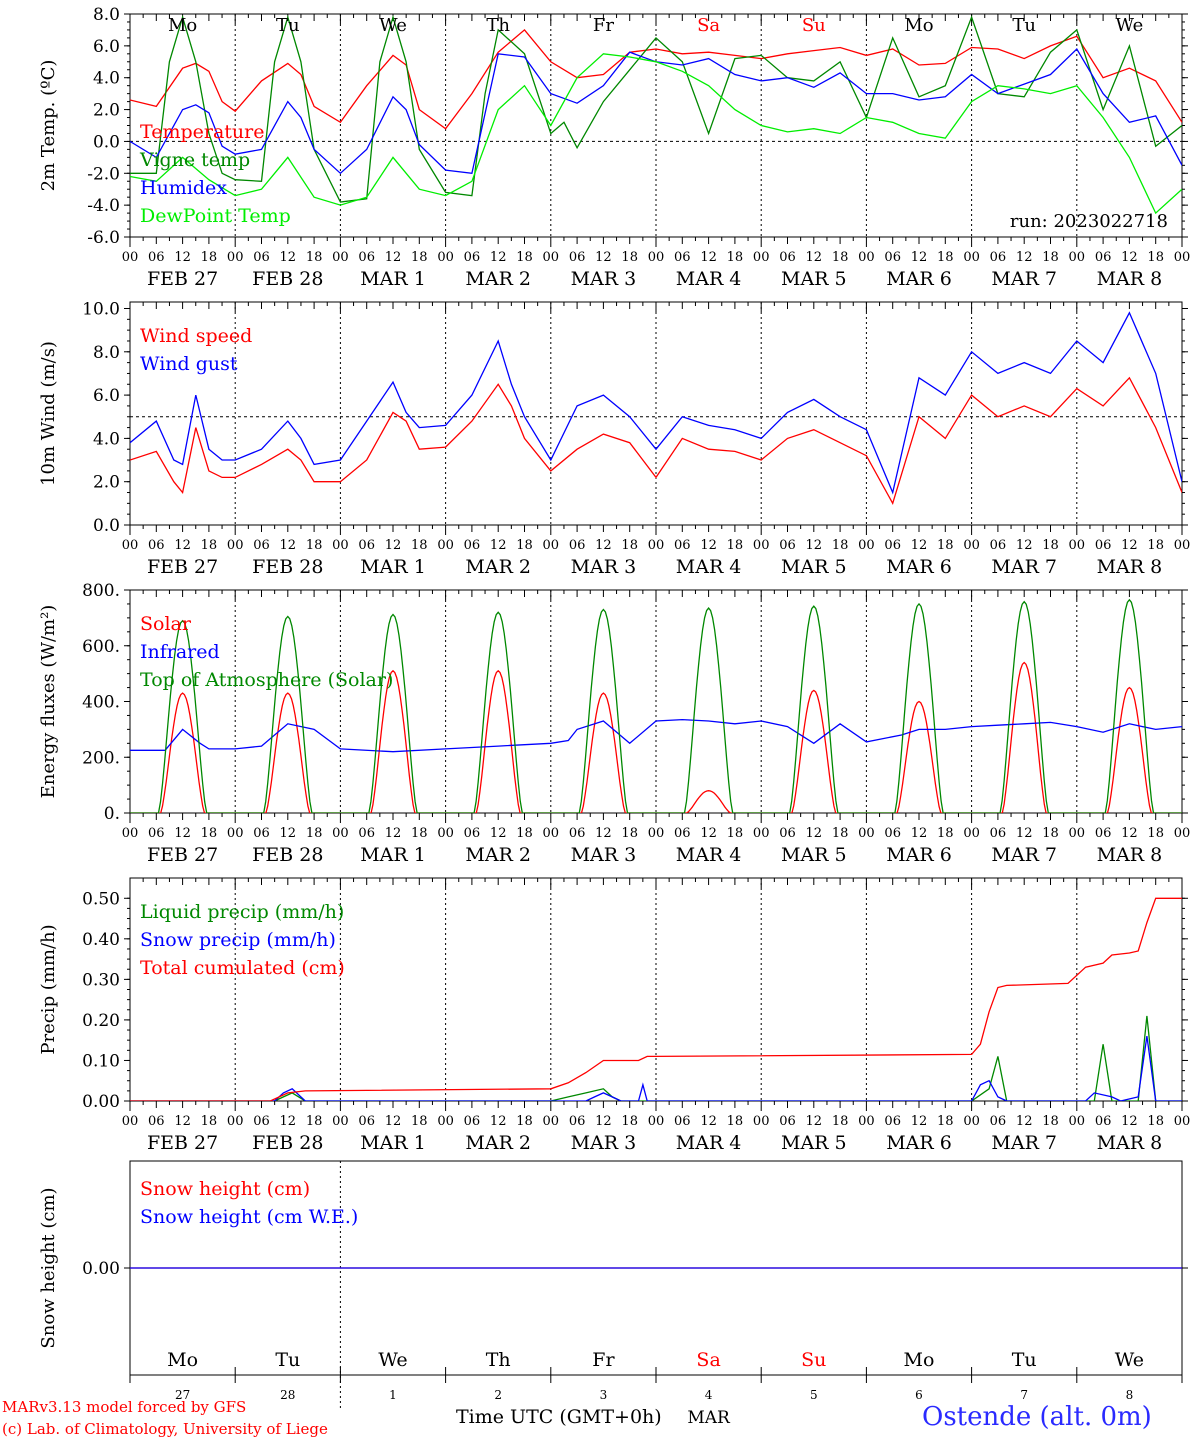  What do you see at coordinates (215, 216) in the screenshot?
I see `legend-entry: DewPoint Temp` at bounding box center [215, 216].